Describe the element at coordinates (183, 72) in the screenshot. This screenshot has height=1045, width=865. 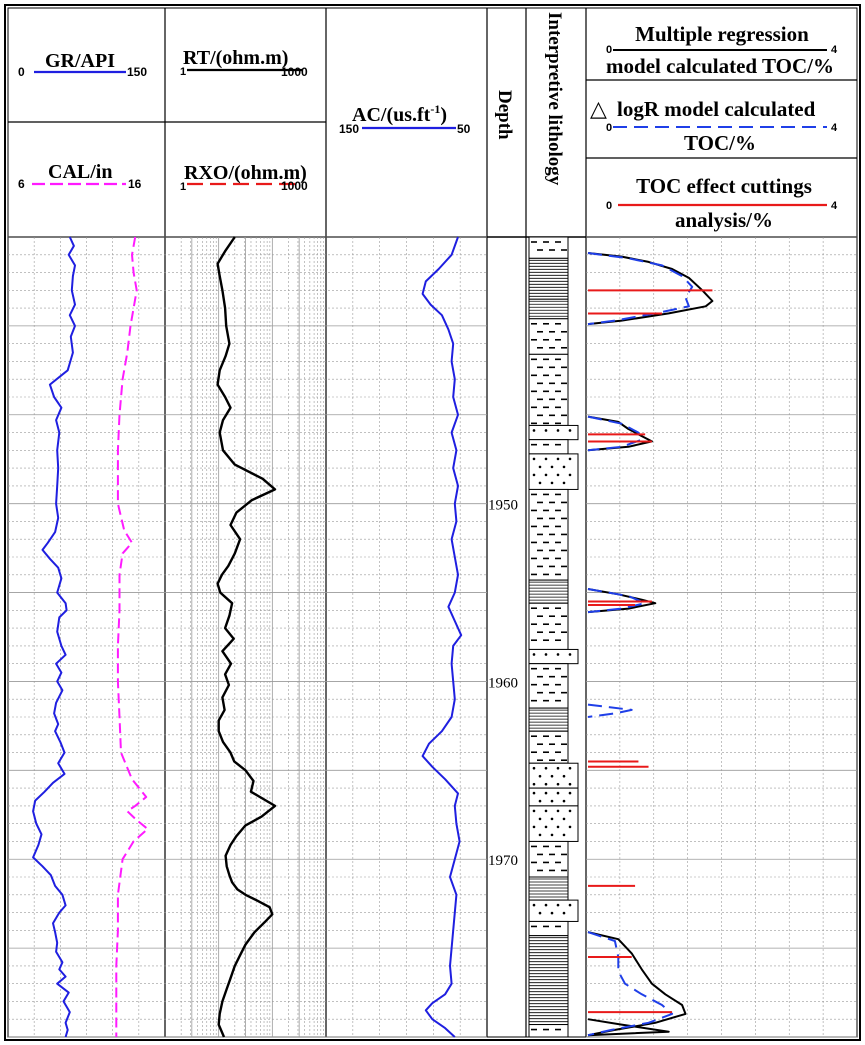
I see `rt-min-label: 1` at that location.